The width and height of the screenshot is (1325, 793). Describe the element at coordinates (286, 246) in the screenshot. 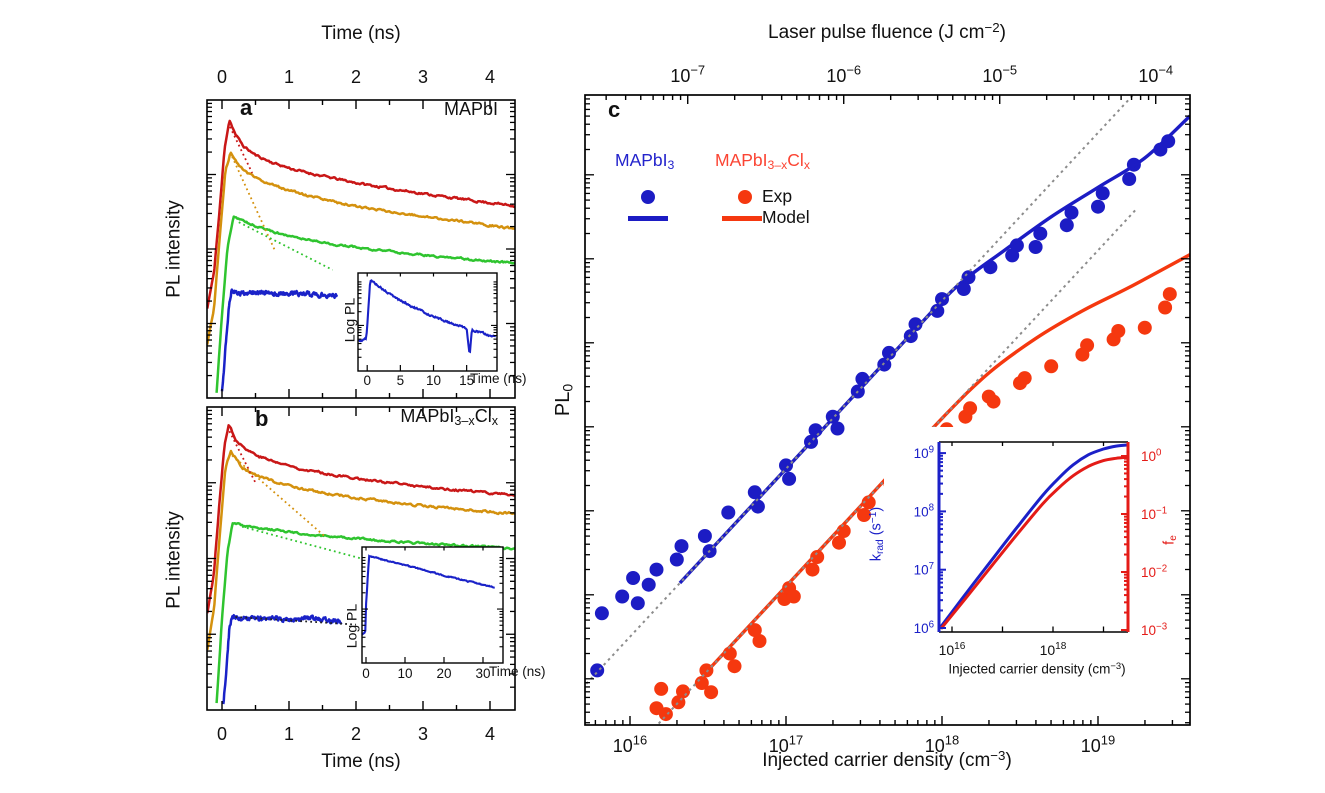

I see `panel-a-initial-decay-fit-green` at that location.